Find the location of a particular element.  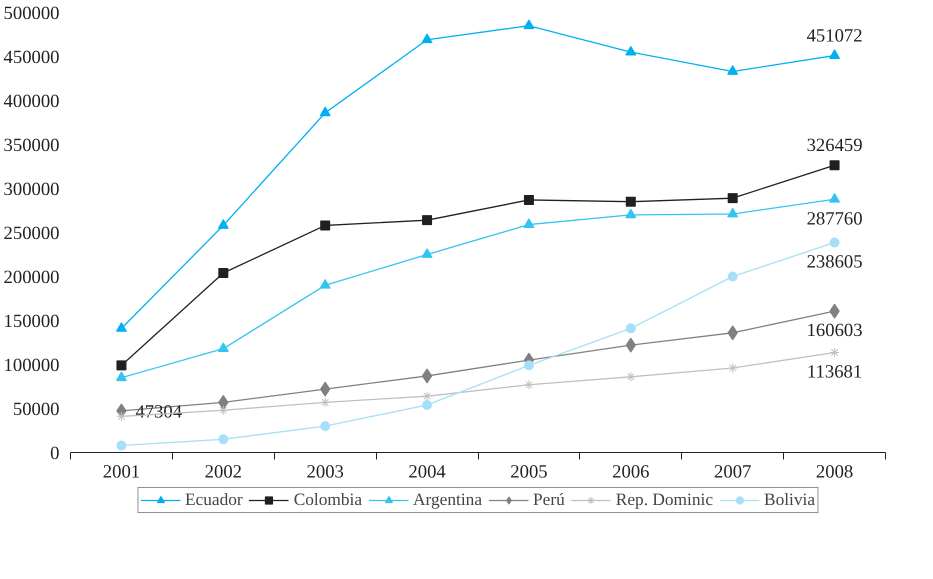

y-tick-label: 0 is located at coordinates (55, 453).